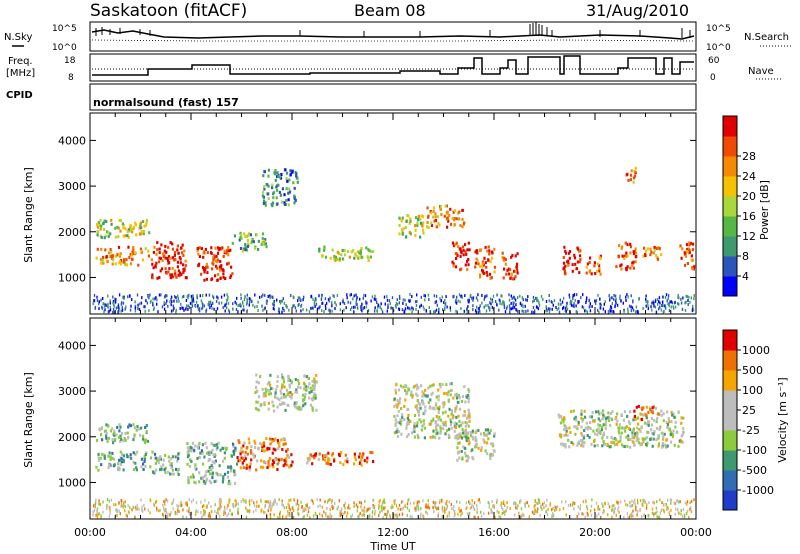 The height and width of the screenshot is (554, 800). I want to click on colorbar-tick-label: 100, so click(752, 390).